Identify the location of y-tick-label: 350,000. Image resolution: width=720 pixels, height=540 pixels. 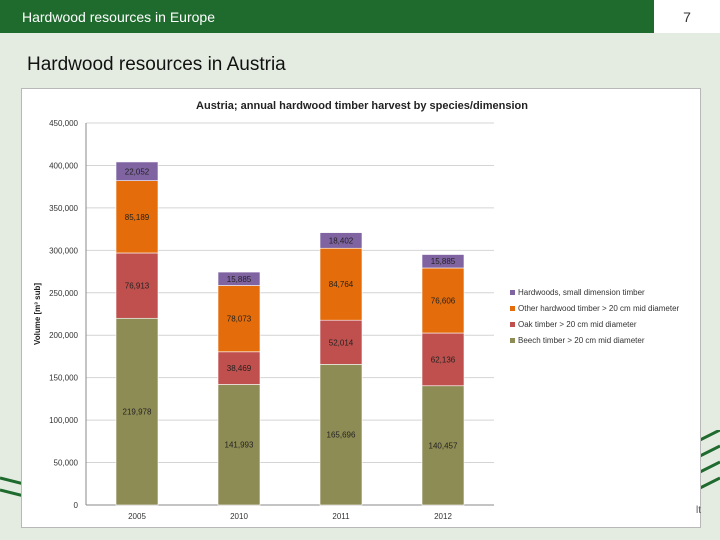
(63, 208).